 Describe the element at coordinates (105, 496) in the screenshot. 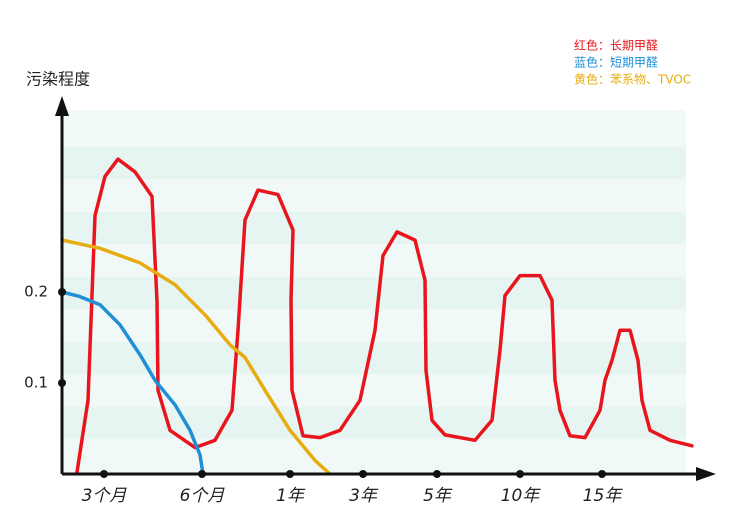

I see `x-tick-label: 3个月` at that location.